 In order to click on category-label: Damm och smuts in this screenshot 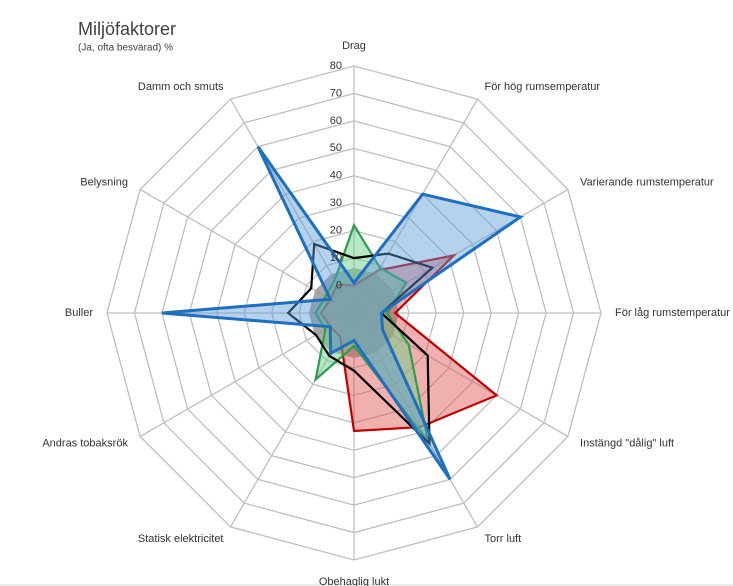, I will do `click(181, 87)`.